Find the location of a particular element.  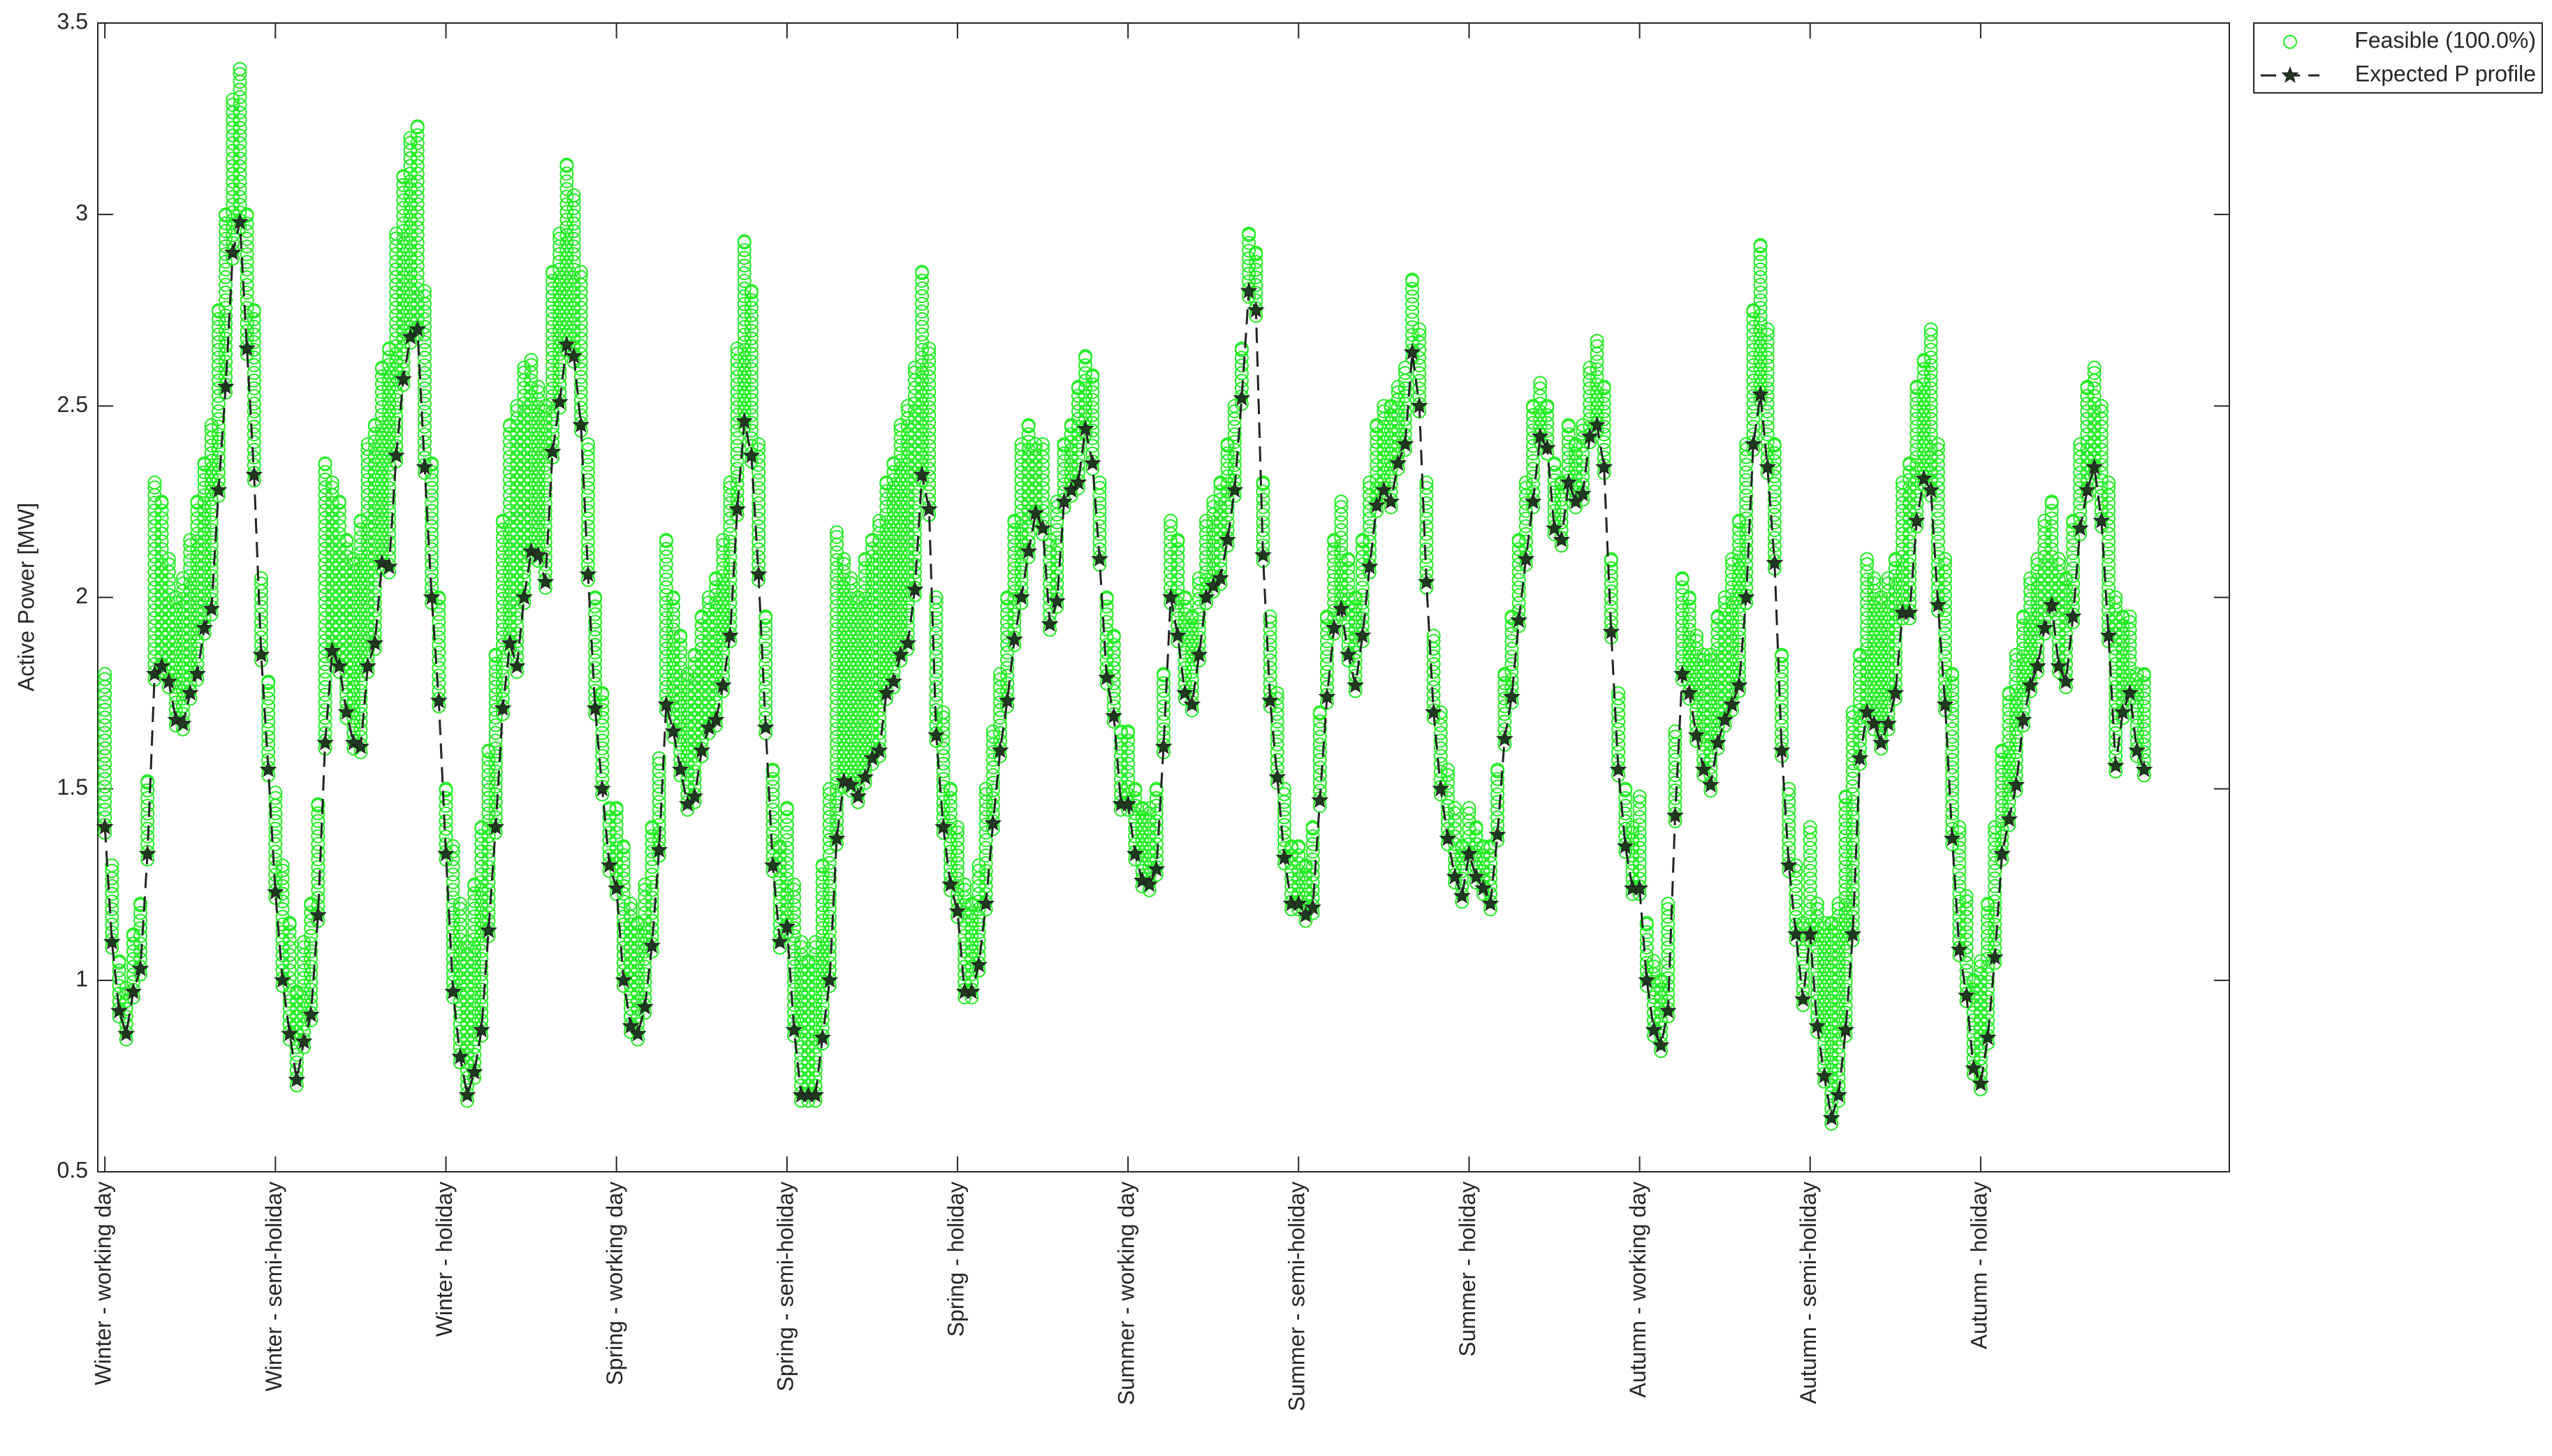

y-tick-label: 3 is located at coordinates (81, 213).